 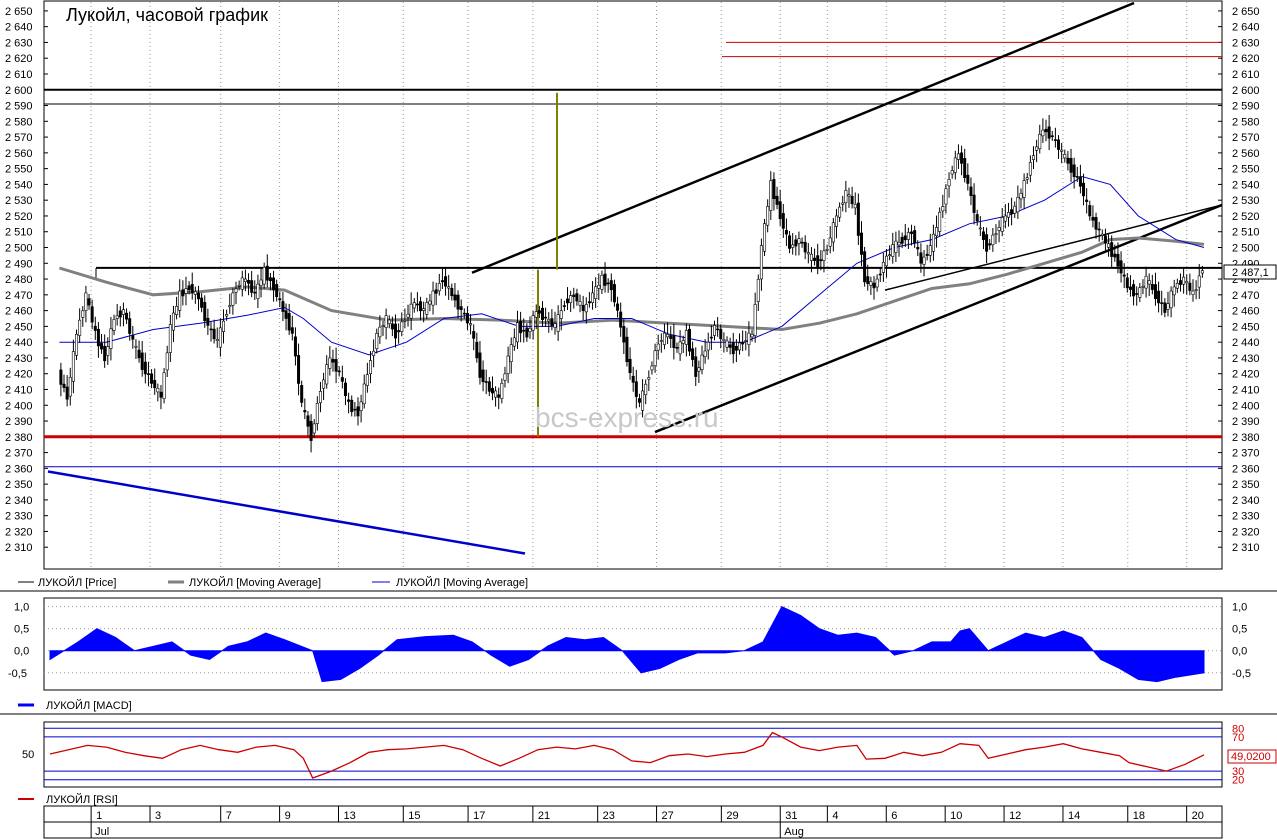 I want to click on macd-histogram, so click(x=627, y=644).